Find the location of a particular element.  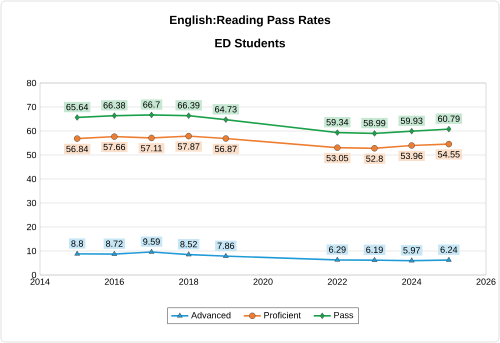

y-tick-label: 20 is located at coordinates (31, 227).